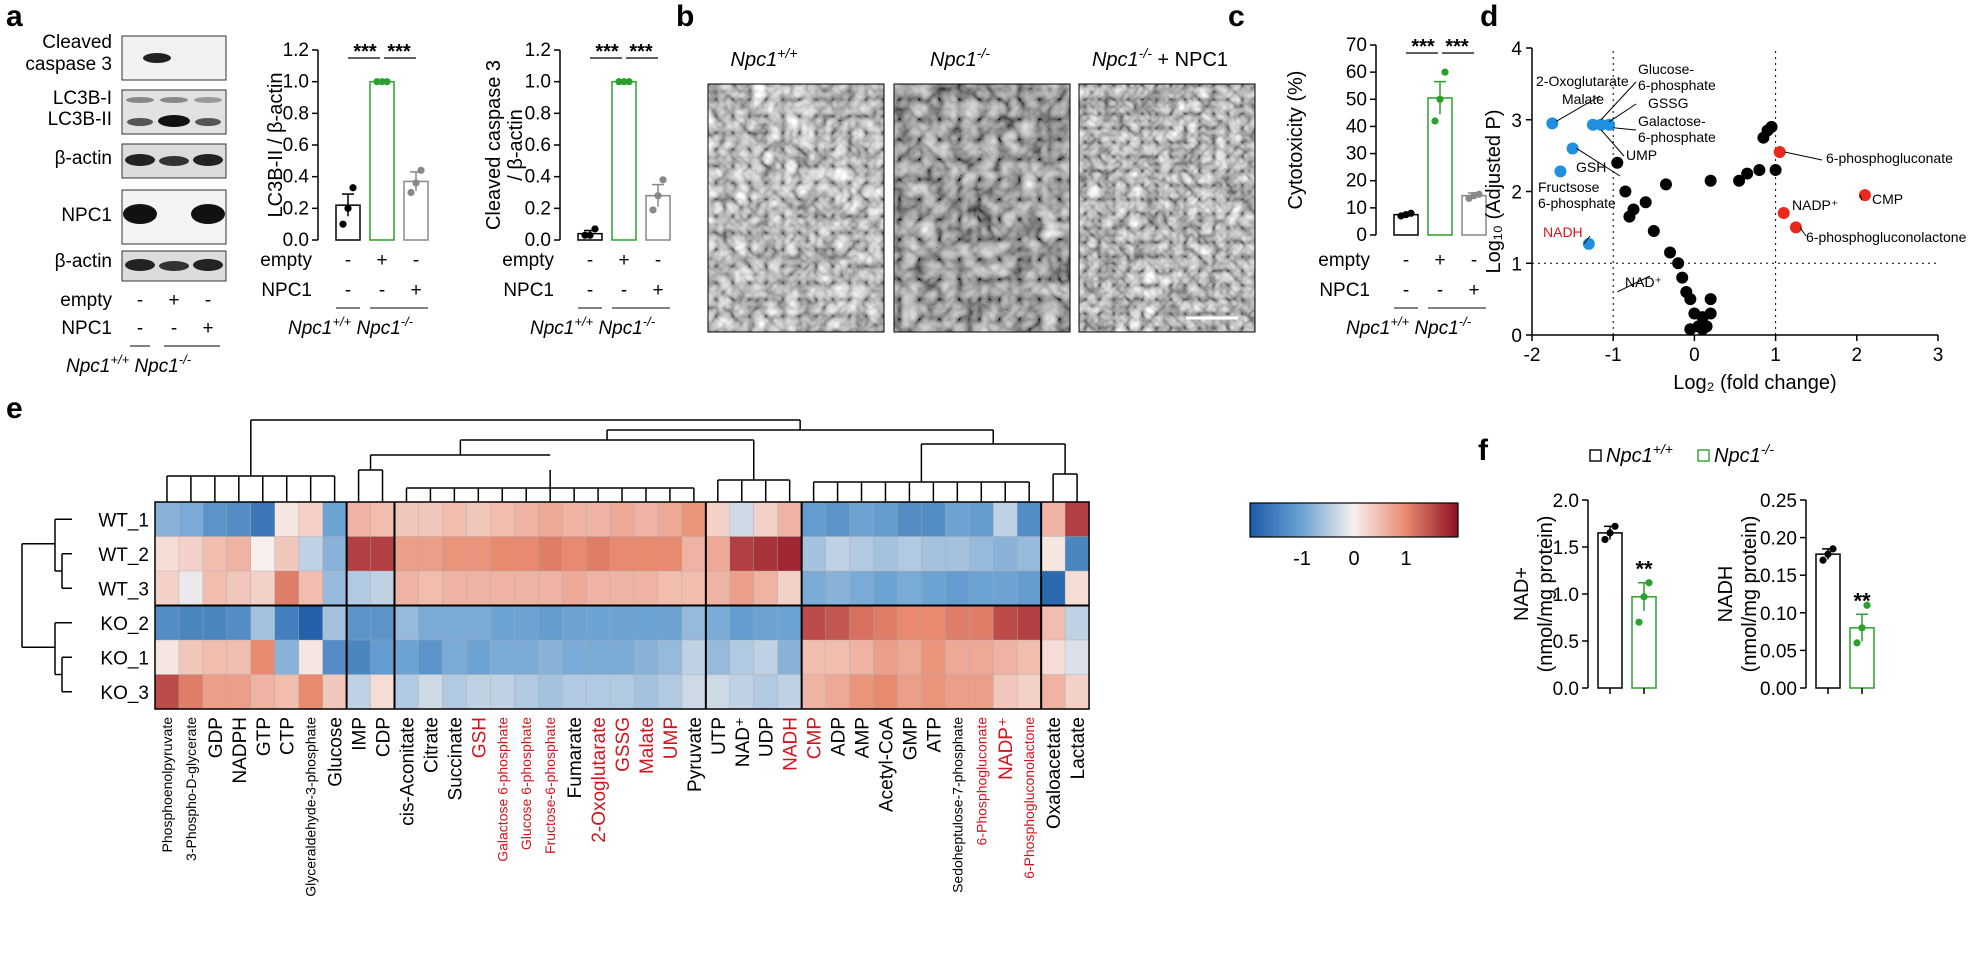 The height and width of the screenshot is (957, 1975). What do you see at coordinates (1296, 140) in the screenshot?
I see `y-axis-label: Cytotoxicity (%)` at bounding box center [1296, 140].